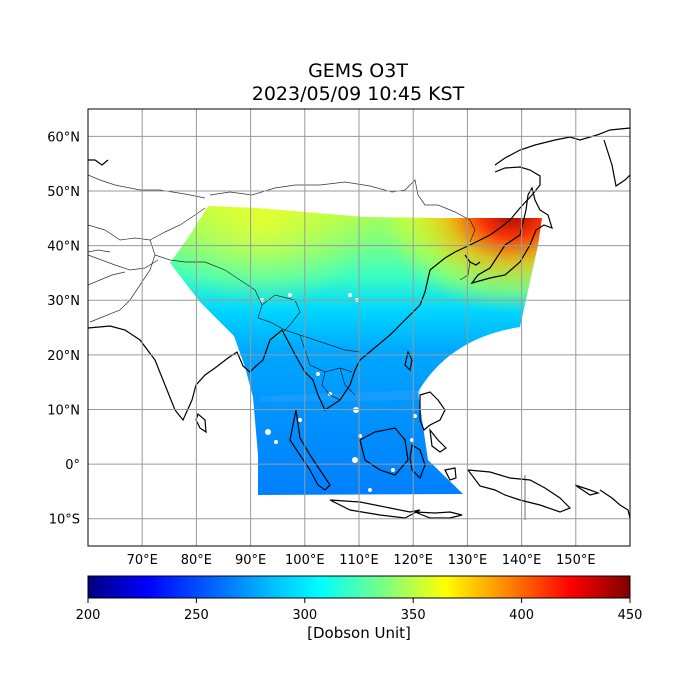  What do you see at coordinates (358, 94) in the screenshot?
I see `map-subtitle: 2023/05/09 10:45 KST` at bounding box center [358, 94].